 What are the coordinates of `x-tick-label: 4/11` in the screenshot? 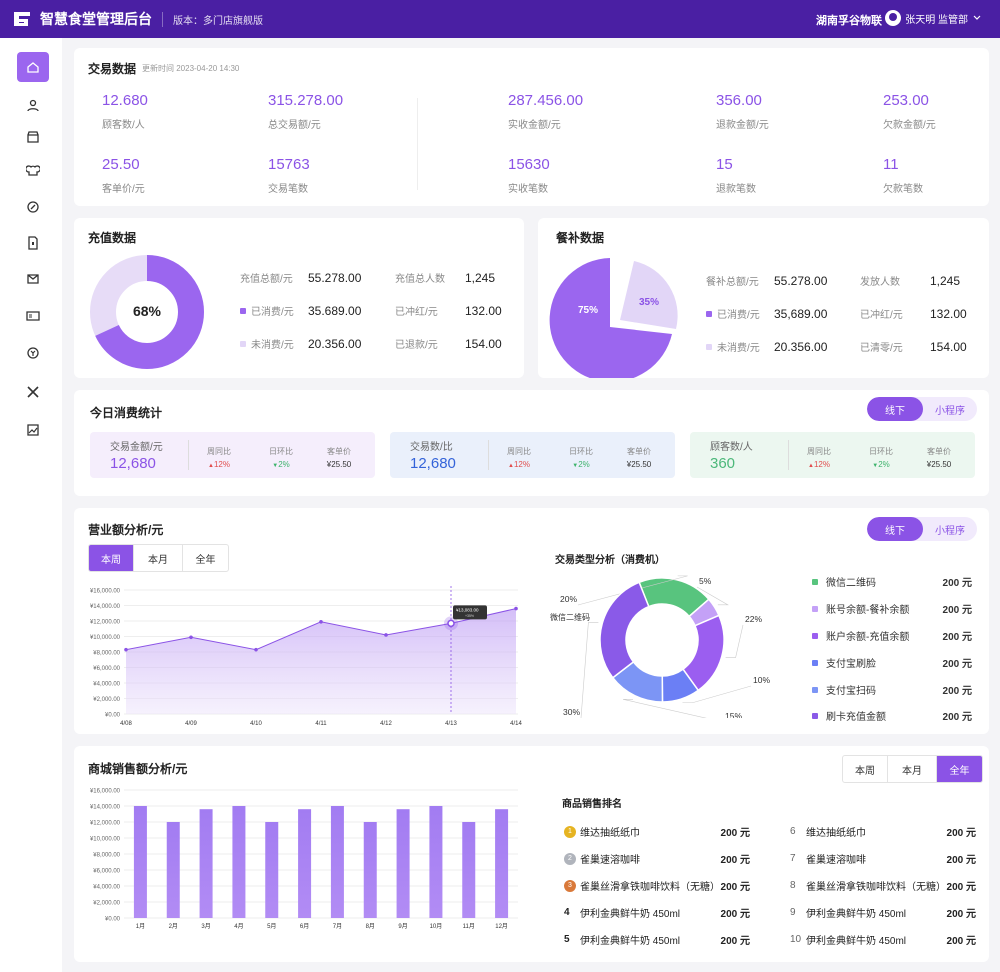 It's located at (321, 724).